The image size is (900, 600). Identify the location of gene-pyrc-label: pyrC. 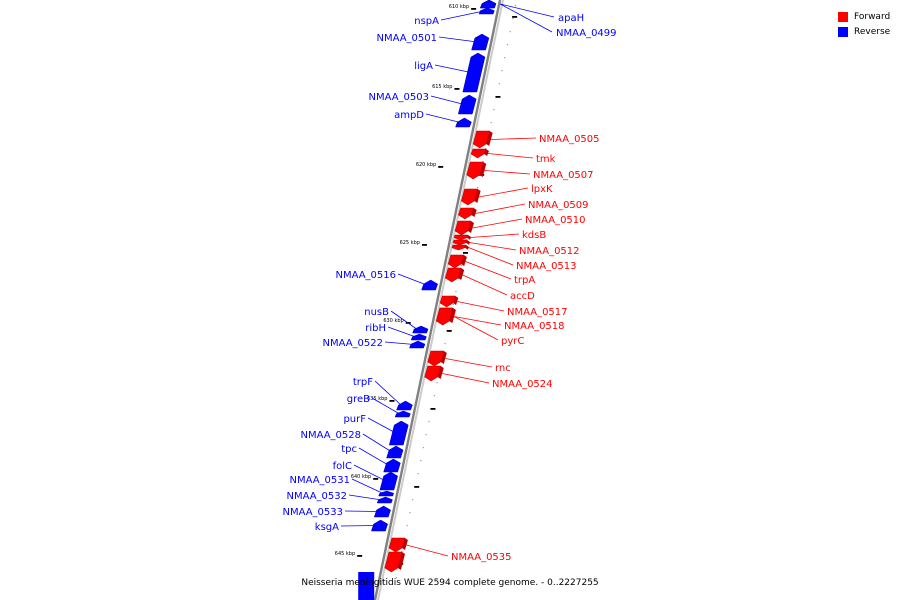
(512, 341).